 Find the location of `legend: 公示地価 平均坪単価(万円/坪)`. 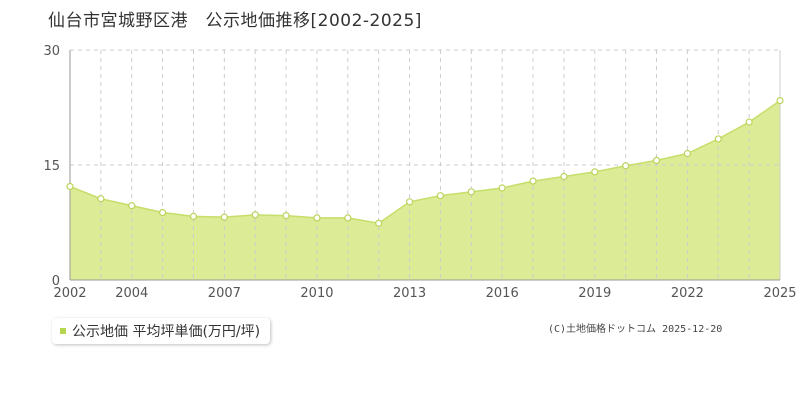

legend: 公示地価 平均坪単価(万円/坪) is located at coordinates (161, 331).